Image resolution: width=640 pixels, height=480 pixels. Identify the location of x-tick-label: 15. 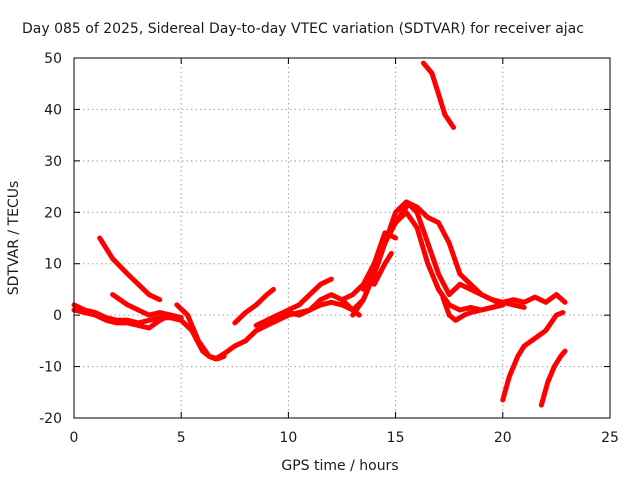
(396, 438).